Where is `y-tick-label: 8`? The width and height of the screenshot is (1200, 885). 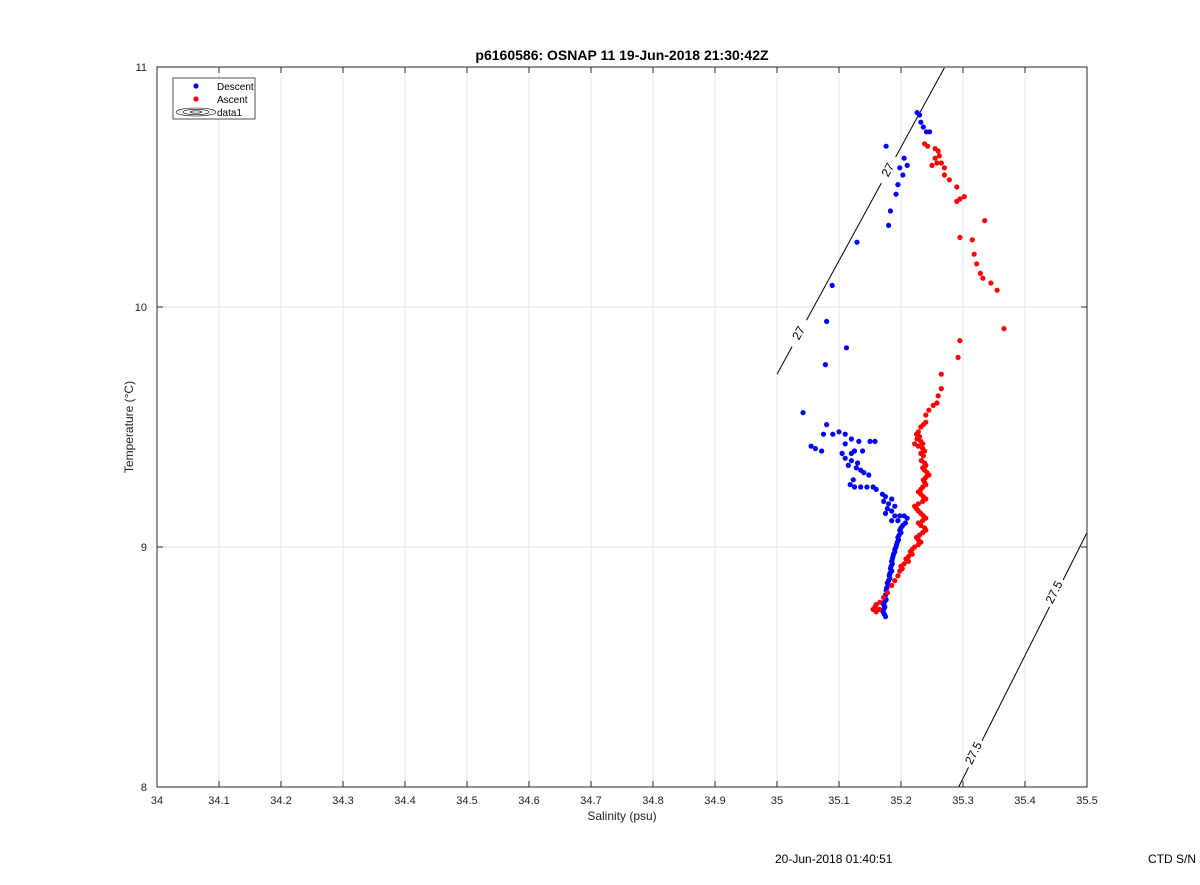
y-tick-label: 8 is located at coordinates (144, 788).